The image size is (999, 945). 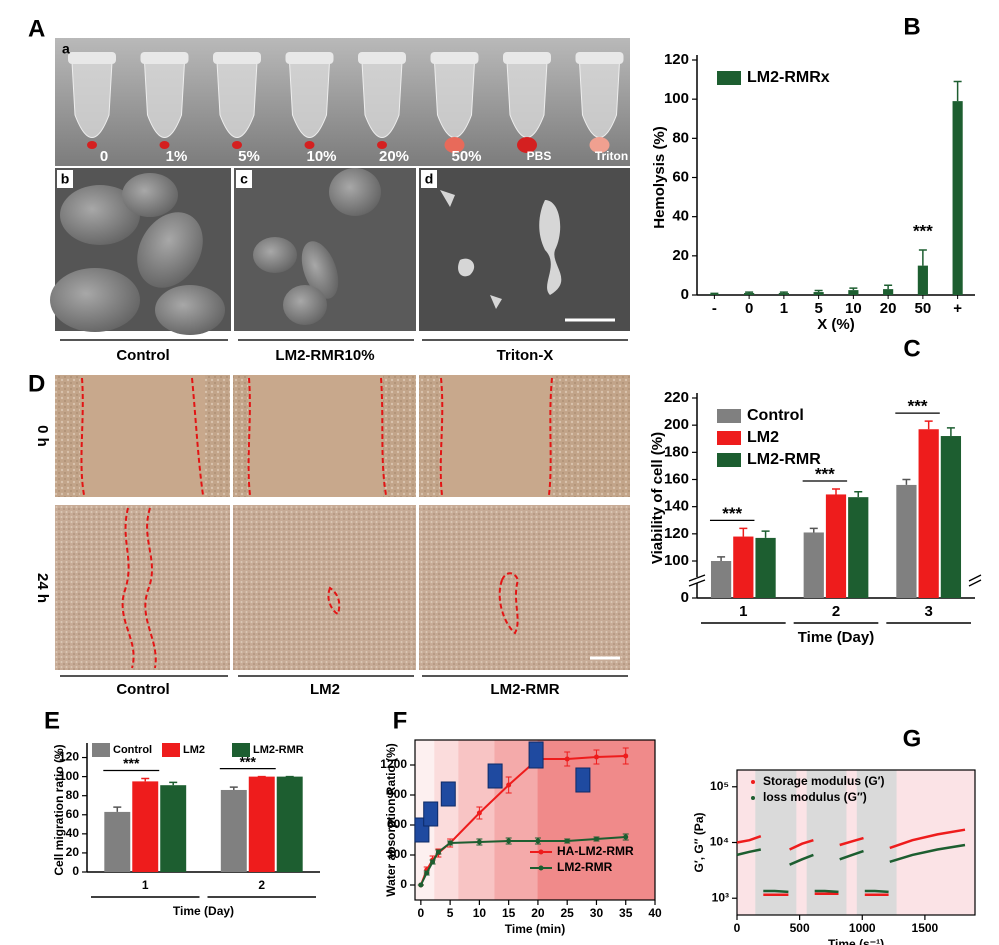 I want to click on tube-label: 20%, so click(x=394, y=156).